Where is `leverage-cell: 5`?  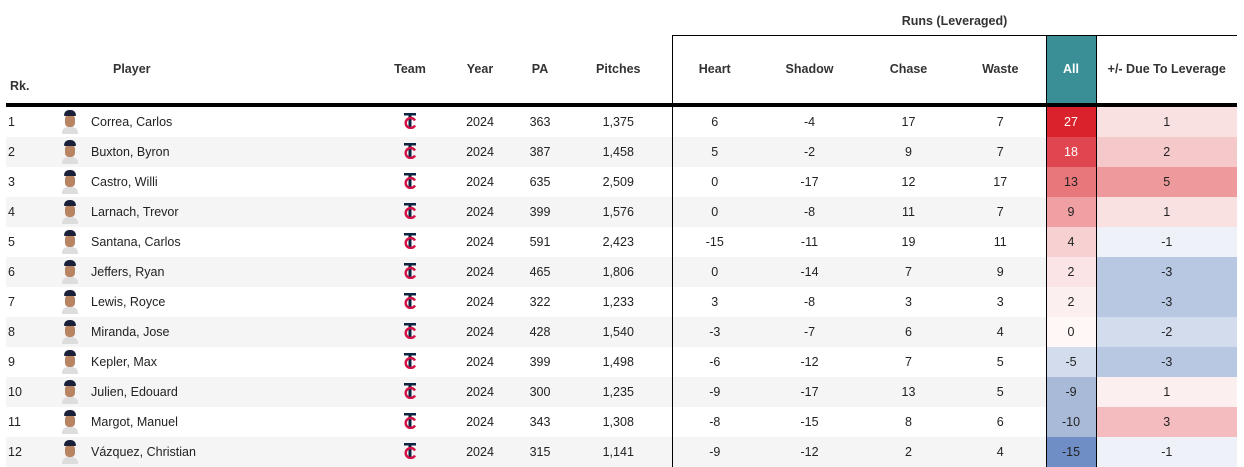
leverage-cell: 5 is located at coordinates (1166, 181).